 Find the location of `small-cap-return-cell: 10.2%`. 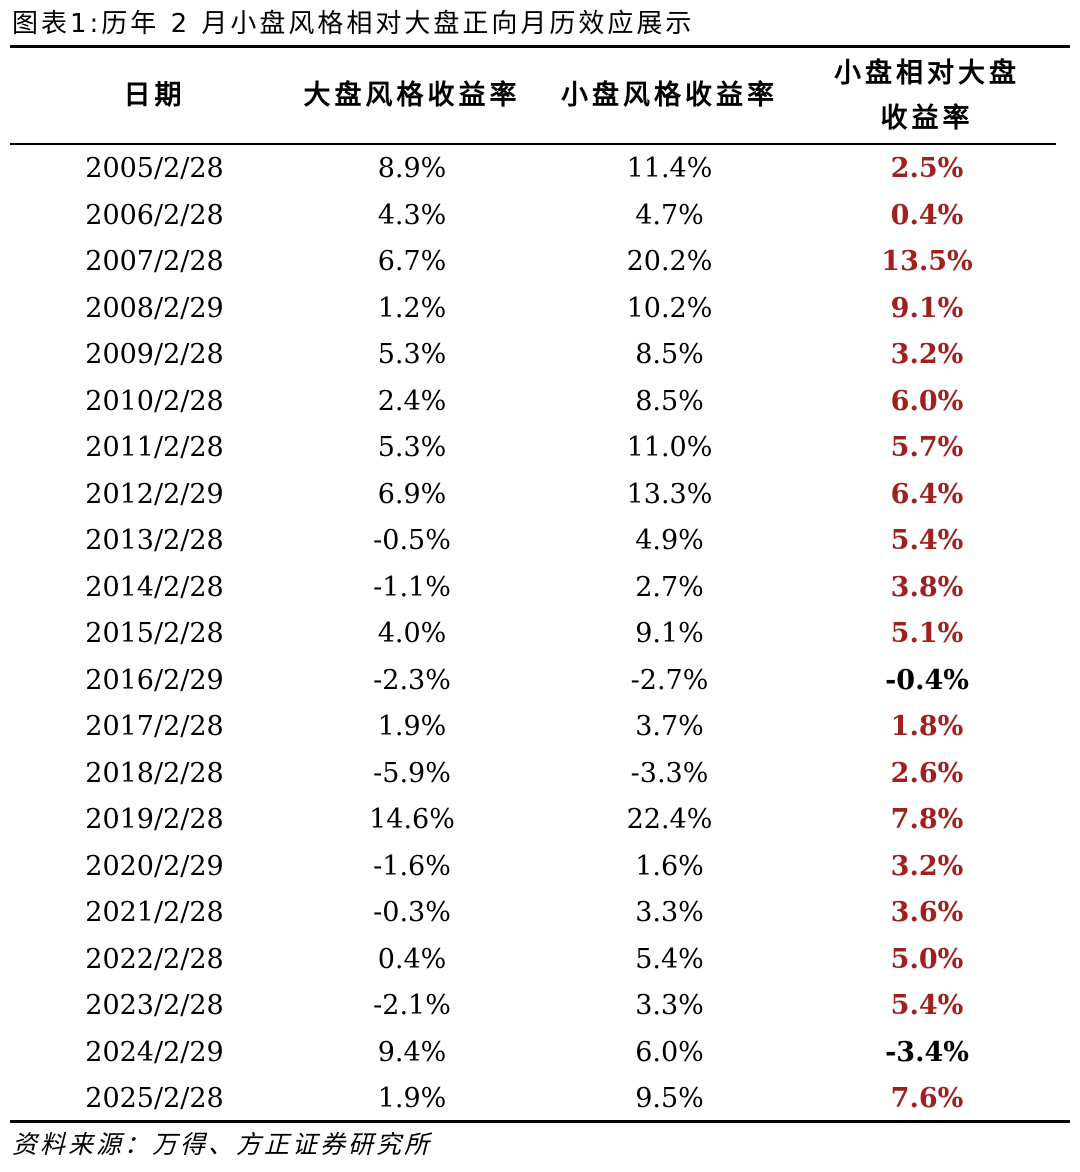

small-cap-return-cell: 10.2% is located at coordinates (669, 308).